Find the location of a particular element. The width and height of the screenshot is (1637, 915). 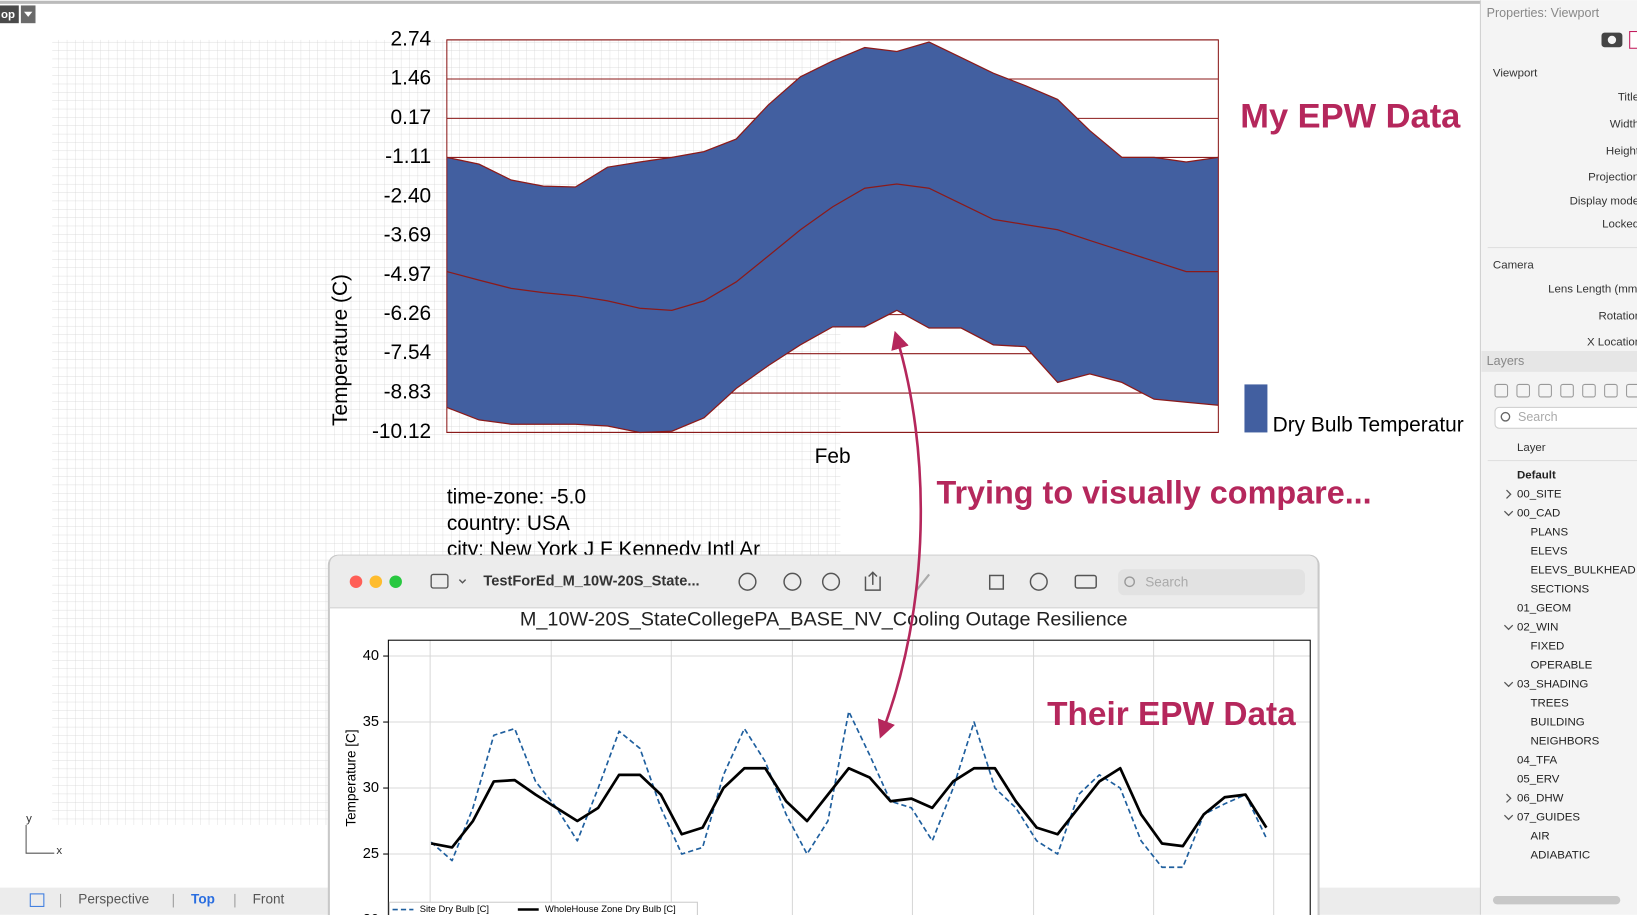

viewport-tab: Perspective is located at coordinates (113, 899).